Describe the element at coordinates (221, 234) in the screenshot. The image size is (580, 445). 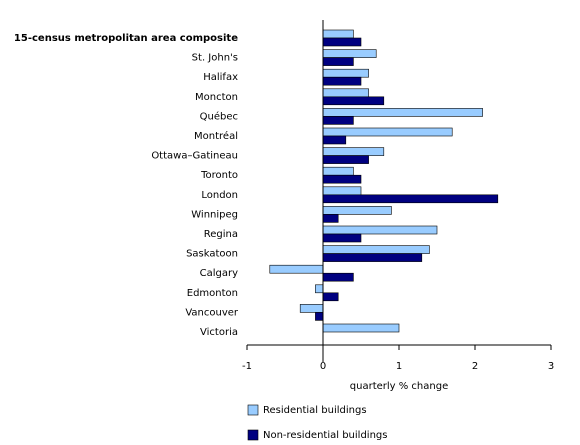
I see `category-label: Regina` at that location.